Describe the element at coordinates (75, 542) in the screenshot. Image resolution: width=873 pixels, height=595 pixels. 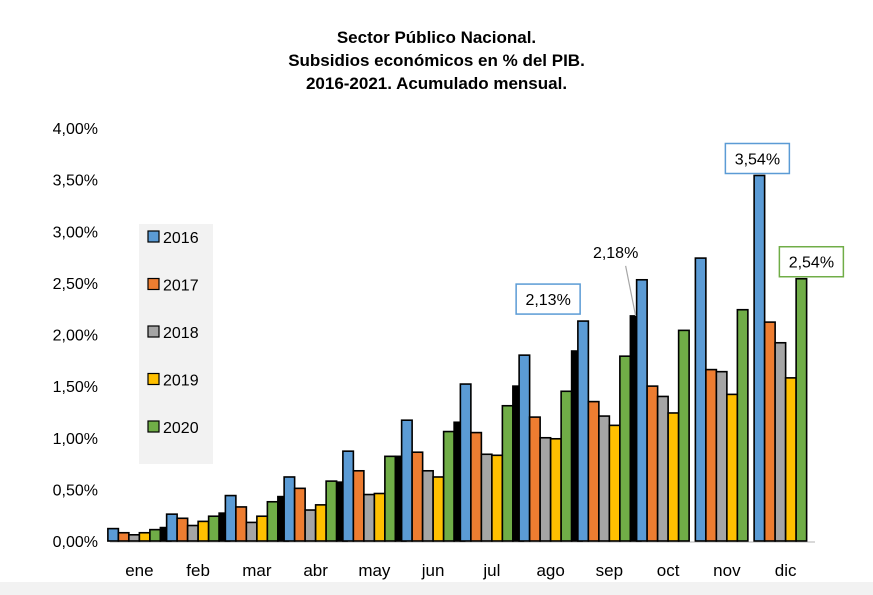
I see `y-tick-label: 0,00%` at that location.